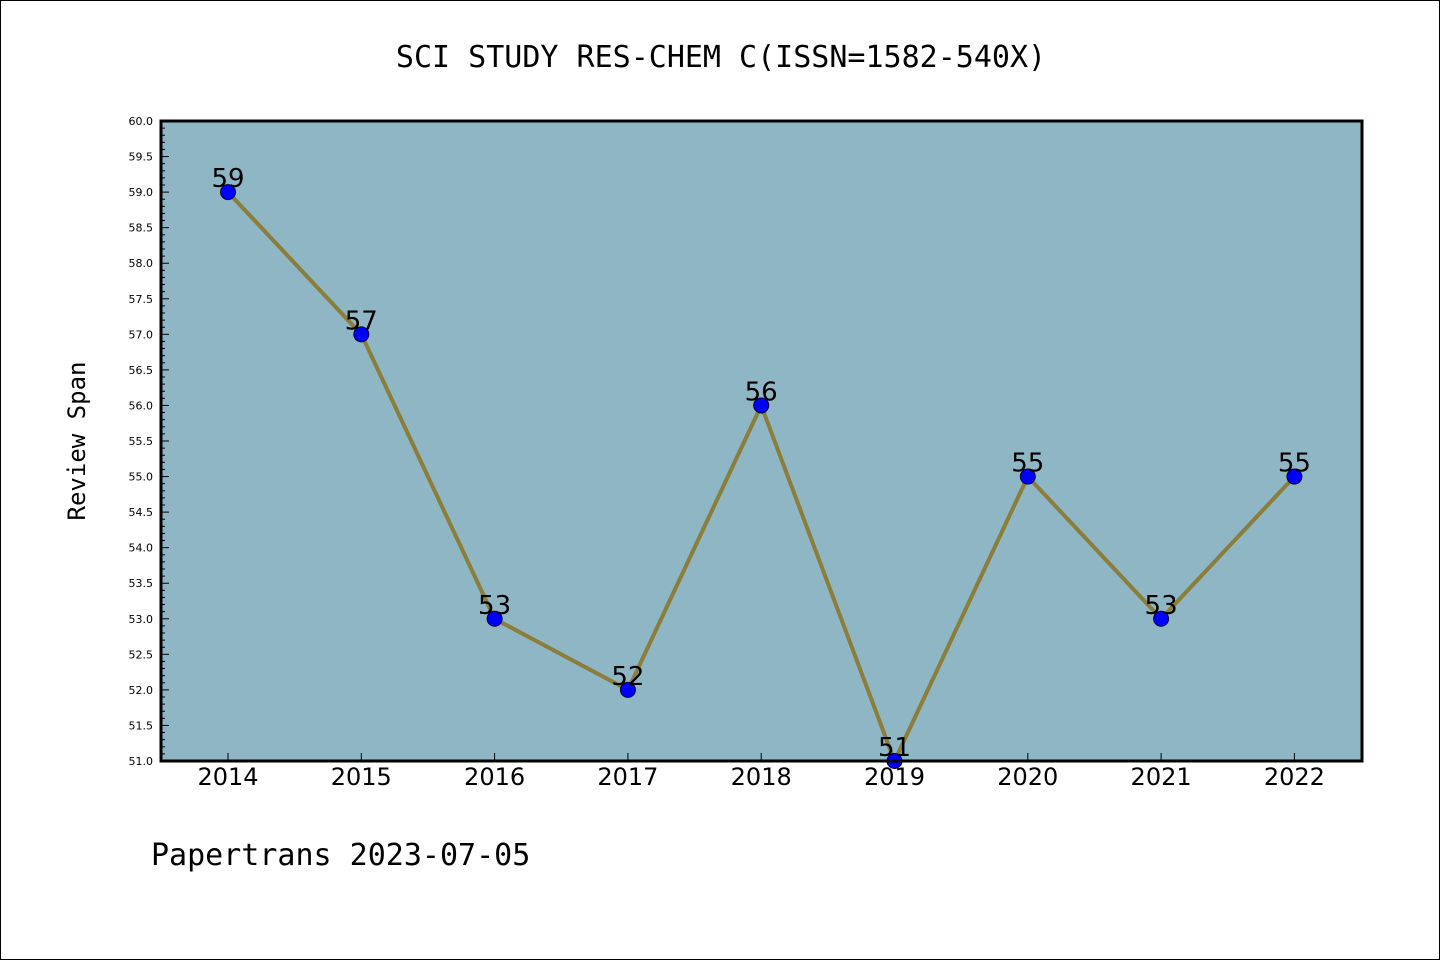 This screenshot has height=960, width=1440. What do you see at coordinates (141, 477) in the screenshot?
I see `y-tick-label: 55.0` at bounding box center [141, 477].